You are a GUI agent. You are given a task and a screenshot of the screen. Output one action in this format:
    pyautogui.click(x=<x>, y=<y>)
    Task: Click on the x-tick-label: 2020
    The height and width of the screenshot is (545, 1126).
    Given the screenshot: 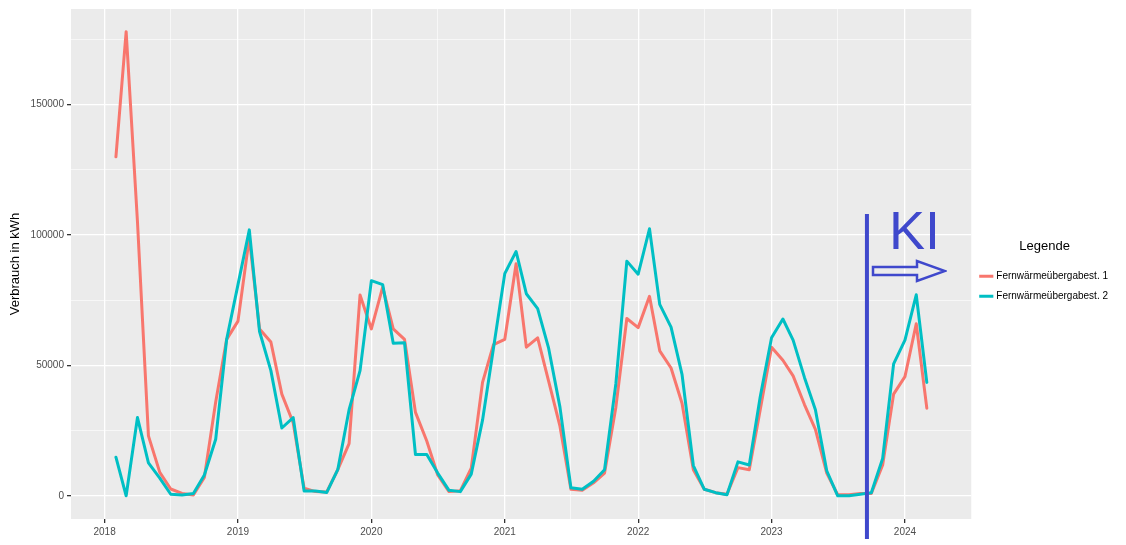 What is the action you would take?
    pyautogui.click(x=371, y=531)
    